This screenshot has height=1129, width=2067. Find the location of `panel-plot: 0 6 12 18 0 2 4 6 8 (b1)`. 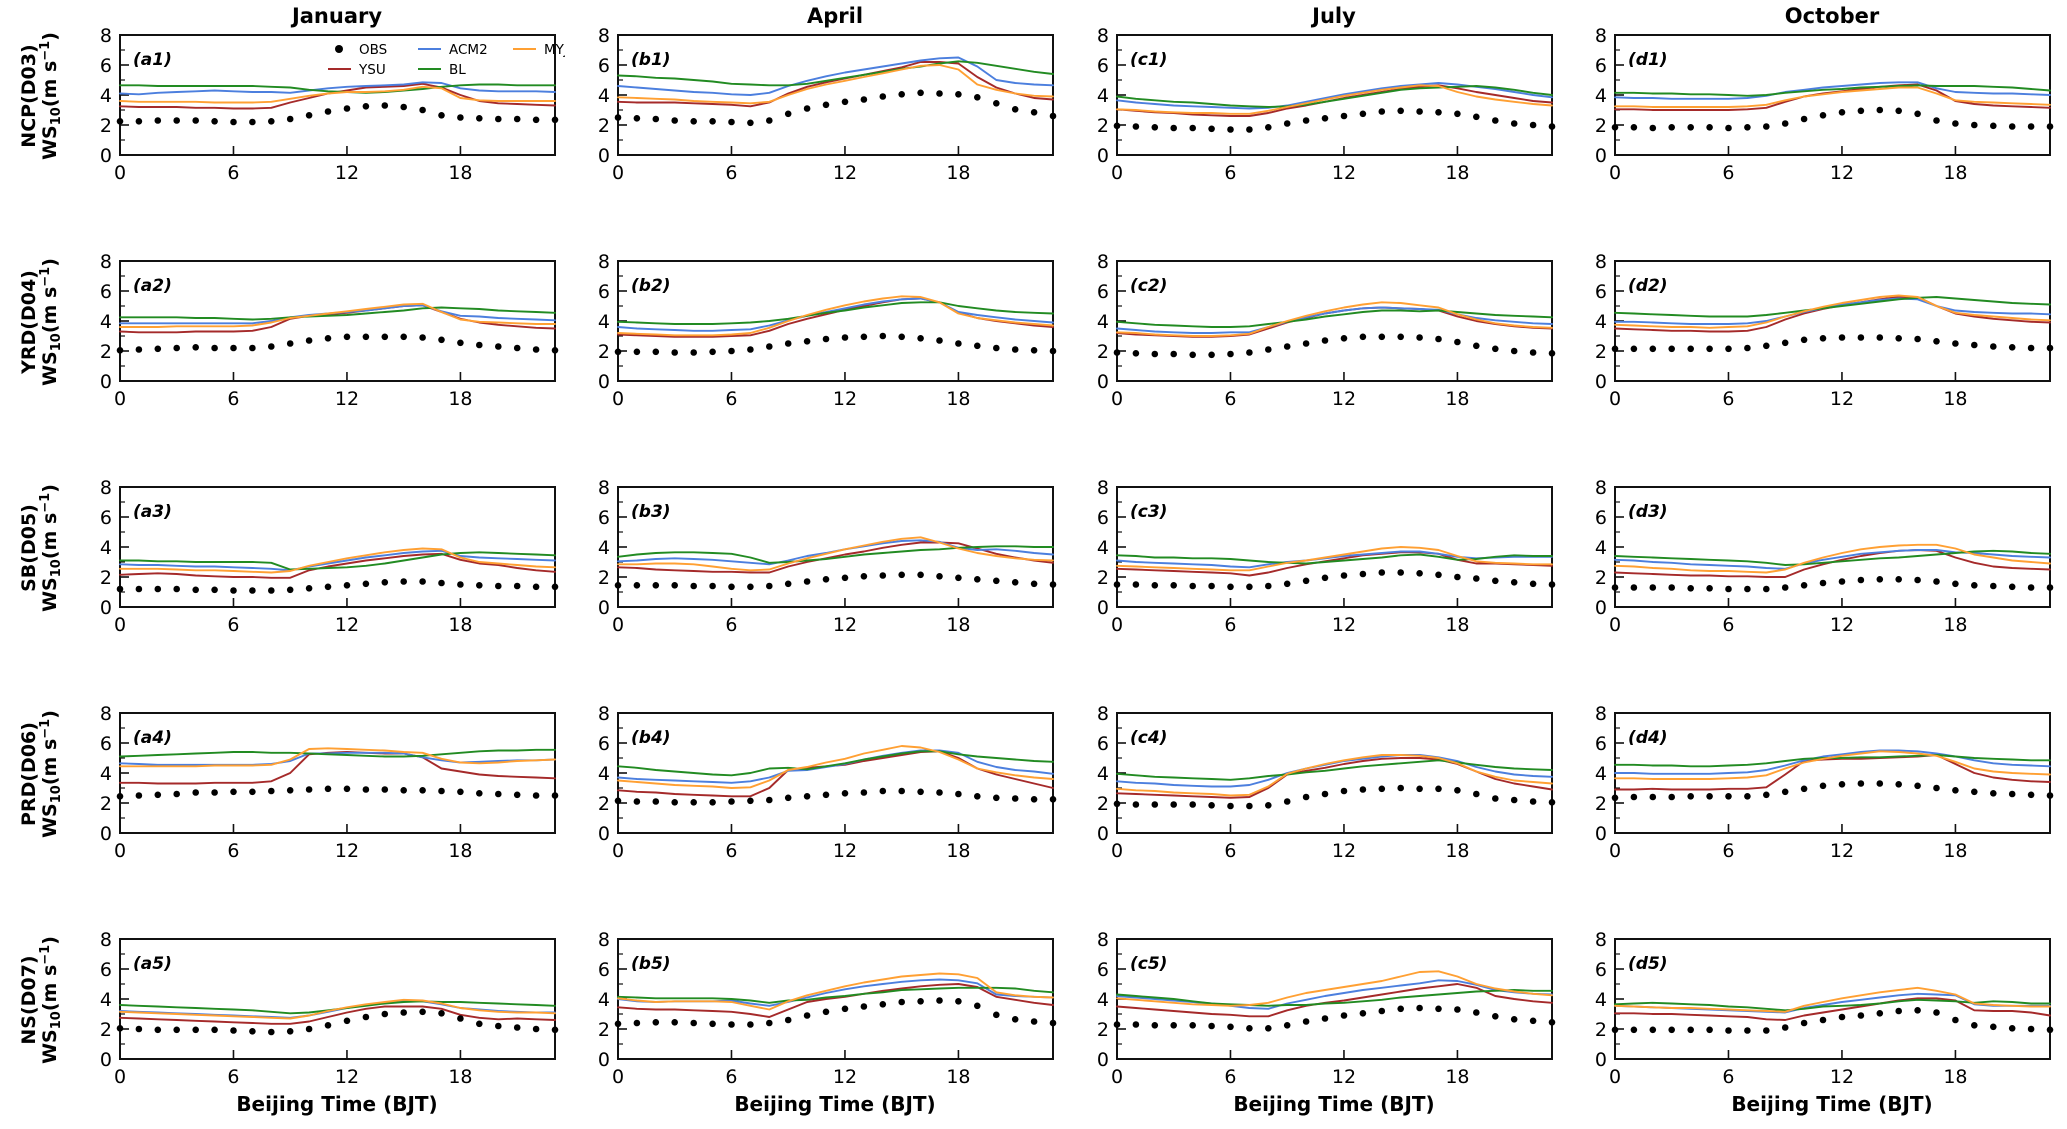

panel-plot: 0 6 12 18 0 2 4 6 8 (b1) is located at coordinates (827, 104).